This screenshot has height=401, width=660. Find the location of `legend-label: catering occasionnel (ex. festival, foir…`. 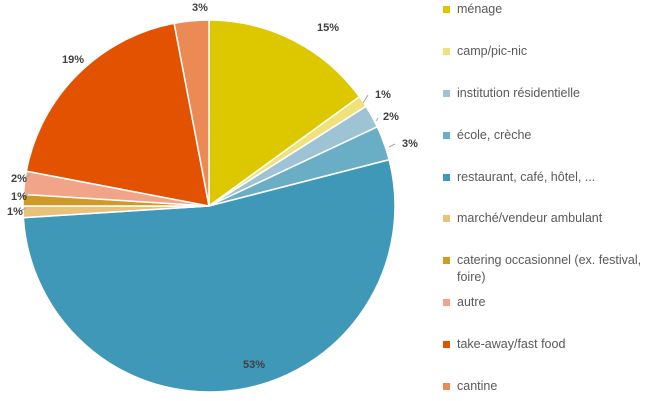

legend-label: catering occasionnel (ex. festival, foir… is located at coordinates (549, 268).